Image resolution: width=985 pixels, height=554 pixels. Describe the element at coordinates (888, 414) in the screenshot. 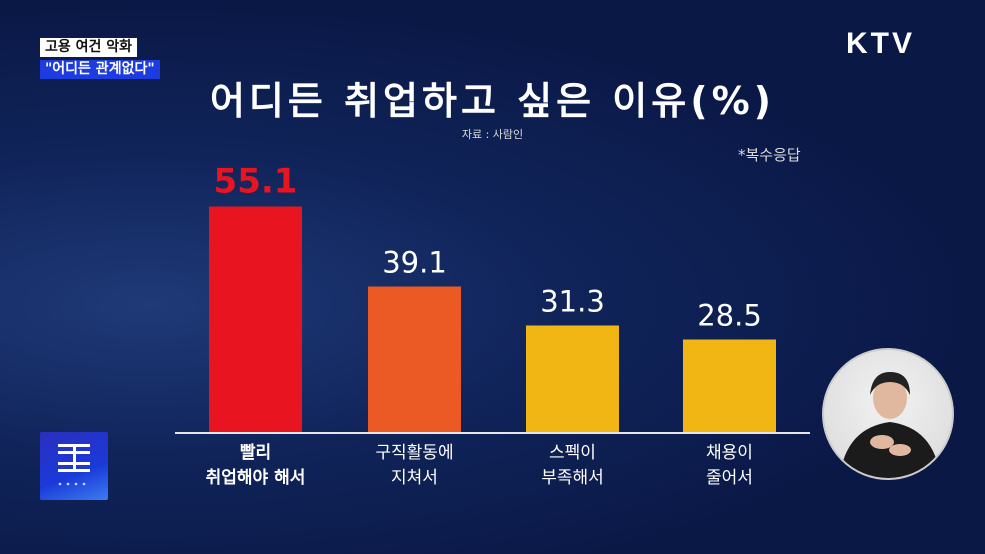

I see `sign-language-interpreter` at that location.